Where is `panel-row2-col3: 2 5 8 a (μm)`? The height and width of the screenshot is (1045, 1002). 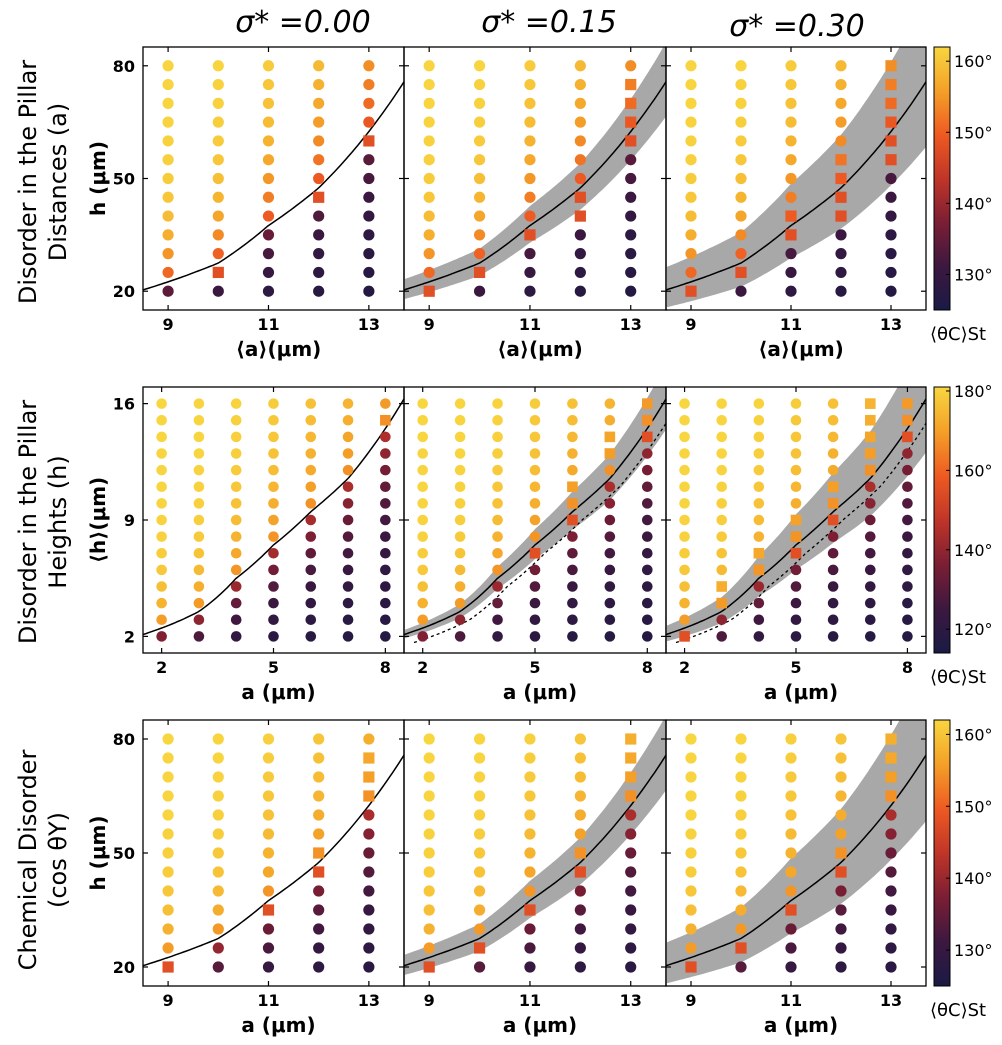 panel-row2-col3: 2 5 8 a (μm) is located at coordinates (796, 545).